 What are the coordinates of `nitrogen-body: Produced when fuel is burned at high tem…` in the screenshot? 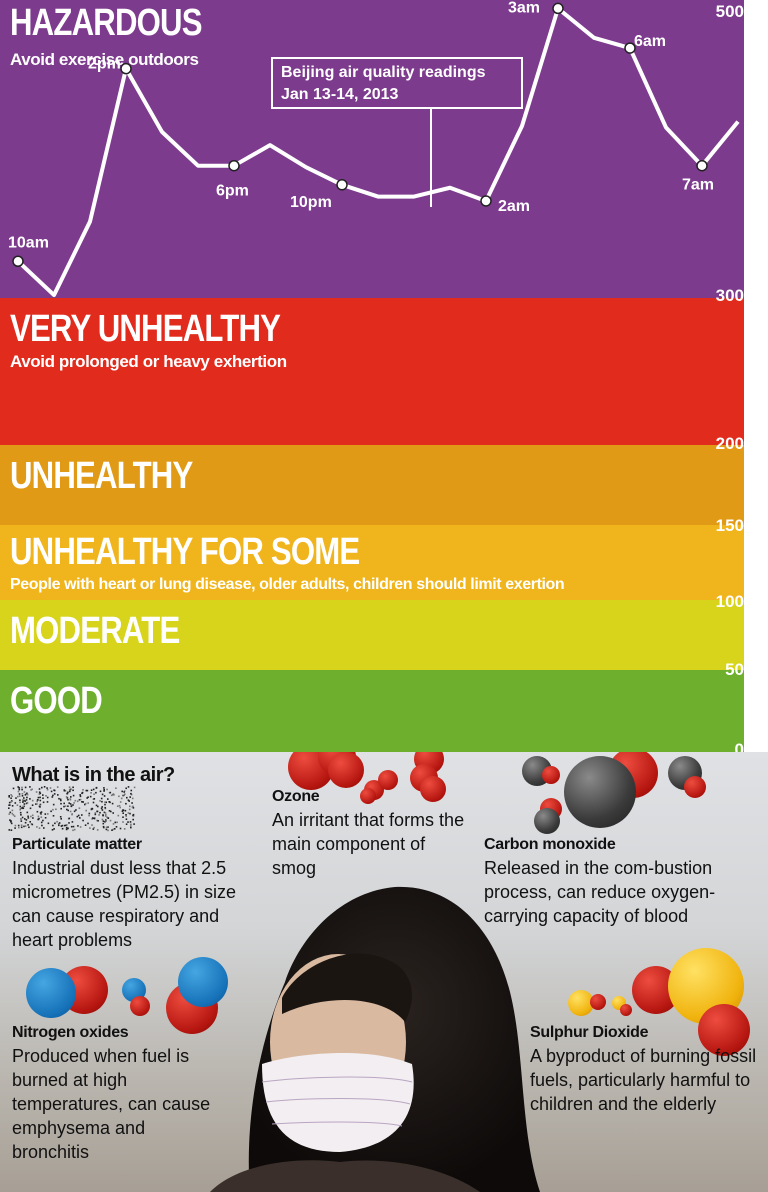 It's located at (111, 1104).